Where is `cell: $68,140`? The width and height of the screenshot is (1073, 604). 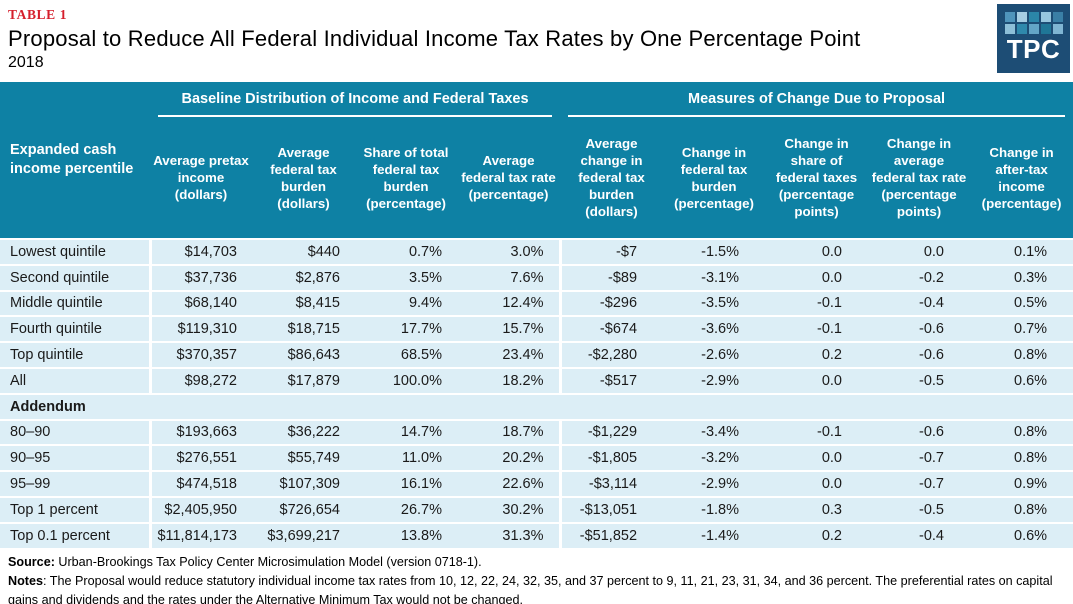 cell: $68,140 is located at coordinates (200, 303).